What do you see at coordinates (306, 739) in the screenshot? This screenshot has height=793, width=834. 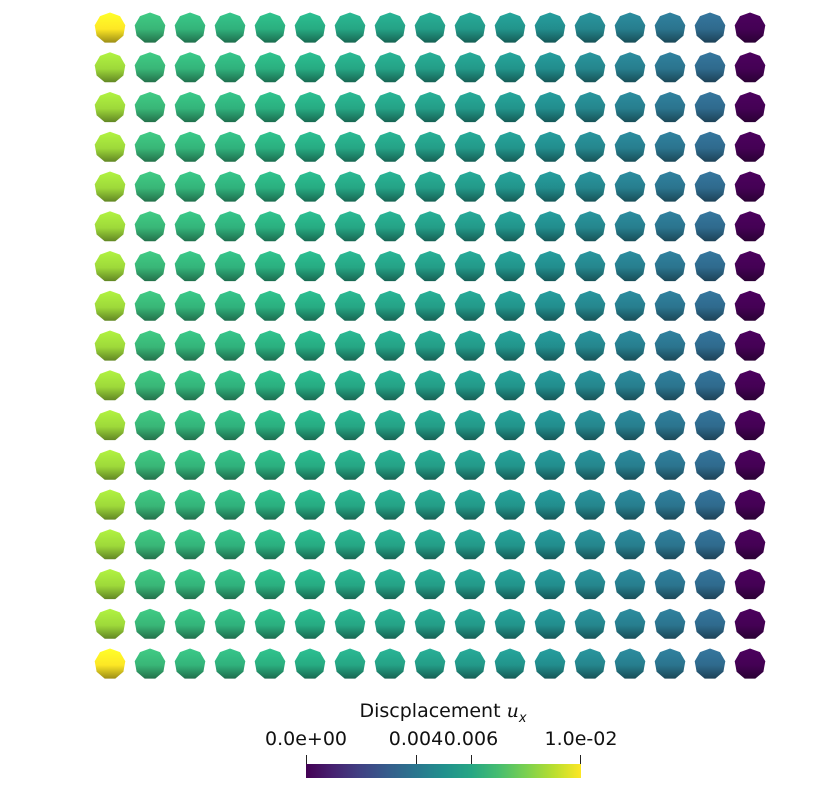 I see `legend-tick-label-min: 0.0e+00` at bounding box center [306, 739].